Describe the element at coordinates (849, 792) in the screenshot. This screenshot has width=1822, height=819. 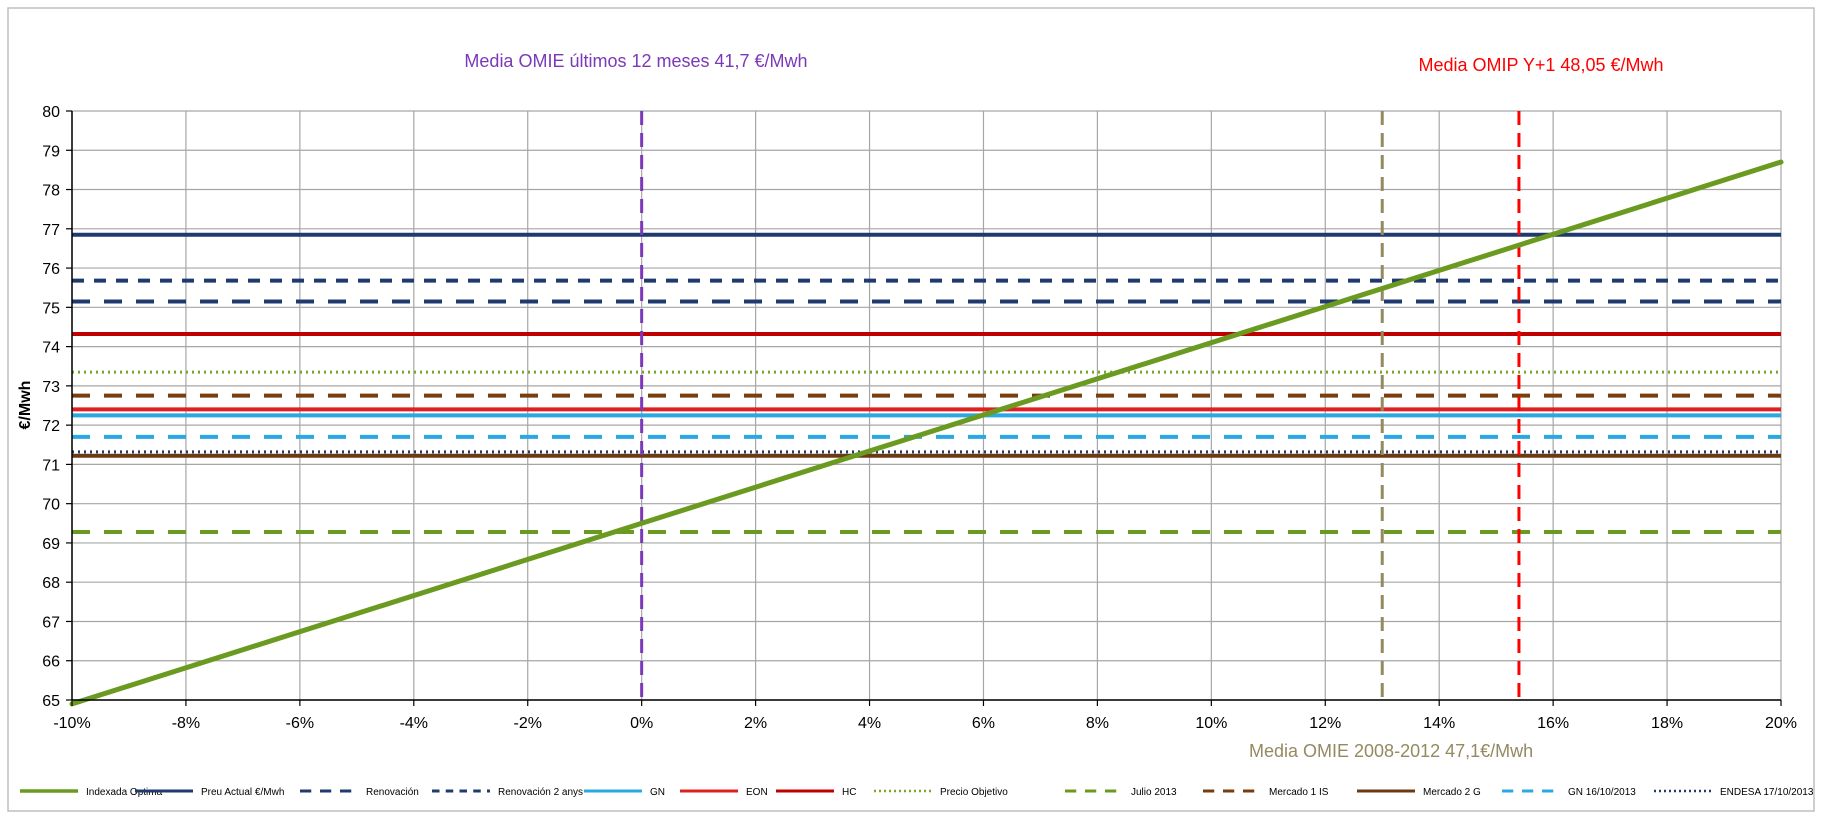
I see `legend-label-6: HC` at that location.